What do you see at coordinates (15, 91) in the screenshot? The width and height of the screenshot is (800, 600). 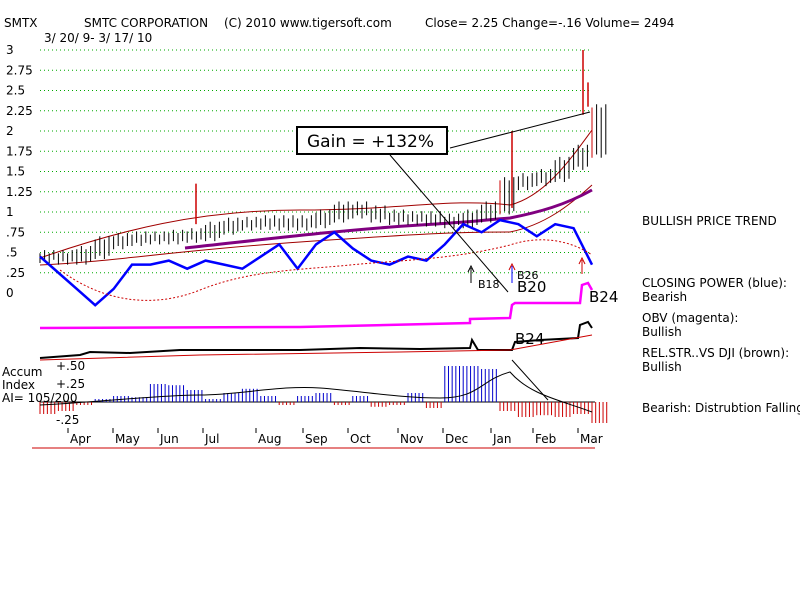 I see `y-tick-label: 2.5` at bounding box center [15, 91].